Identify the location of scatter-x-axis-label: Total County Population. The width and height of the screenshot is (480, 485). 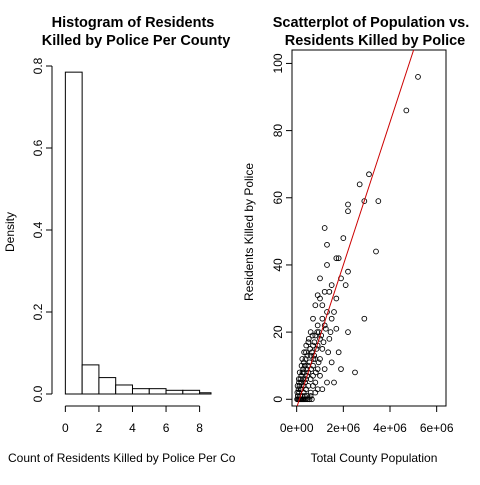
(374, 458).